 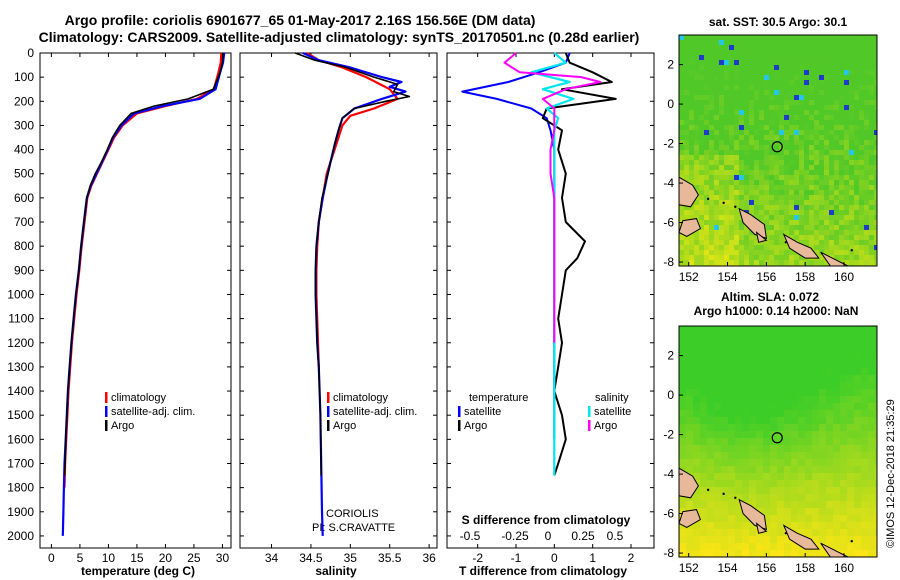 I want to click on temperature-legend-swatch, so click(x=106, y=425).